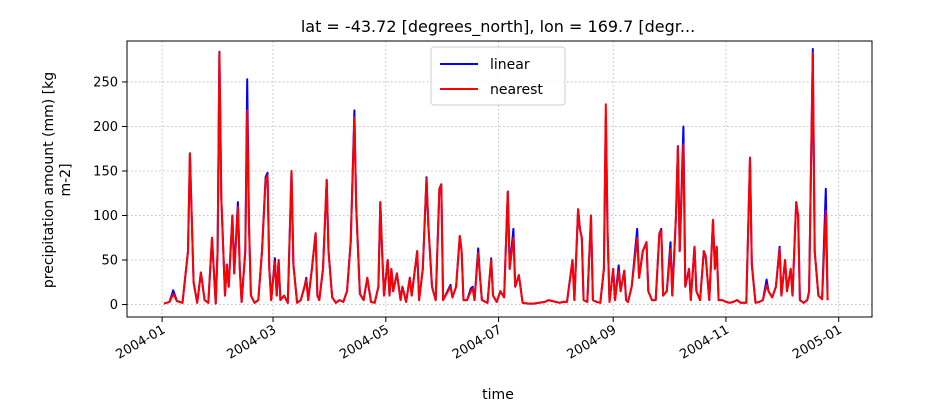 This screenshot has width=932, height=412. I want to click on y-tick-label: 200, so click(105, 127).